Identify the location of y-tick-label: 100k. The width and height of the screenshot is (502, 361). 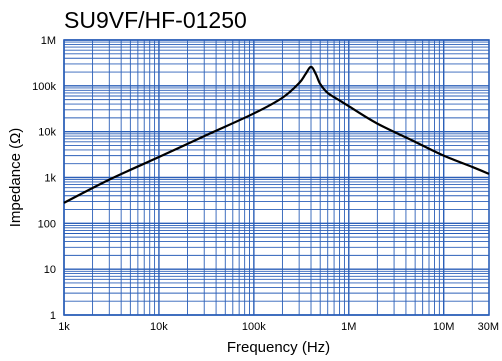
(44, 87).